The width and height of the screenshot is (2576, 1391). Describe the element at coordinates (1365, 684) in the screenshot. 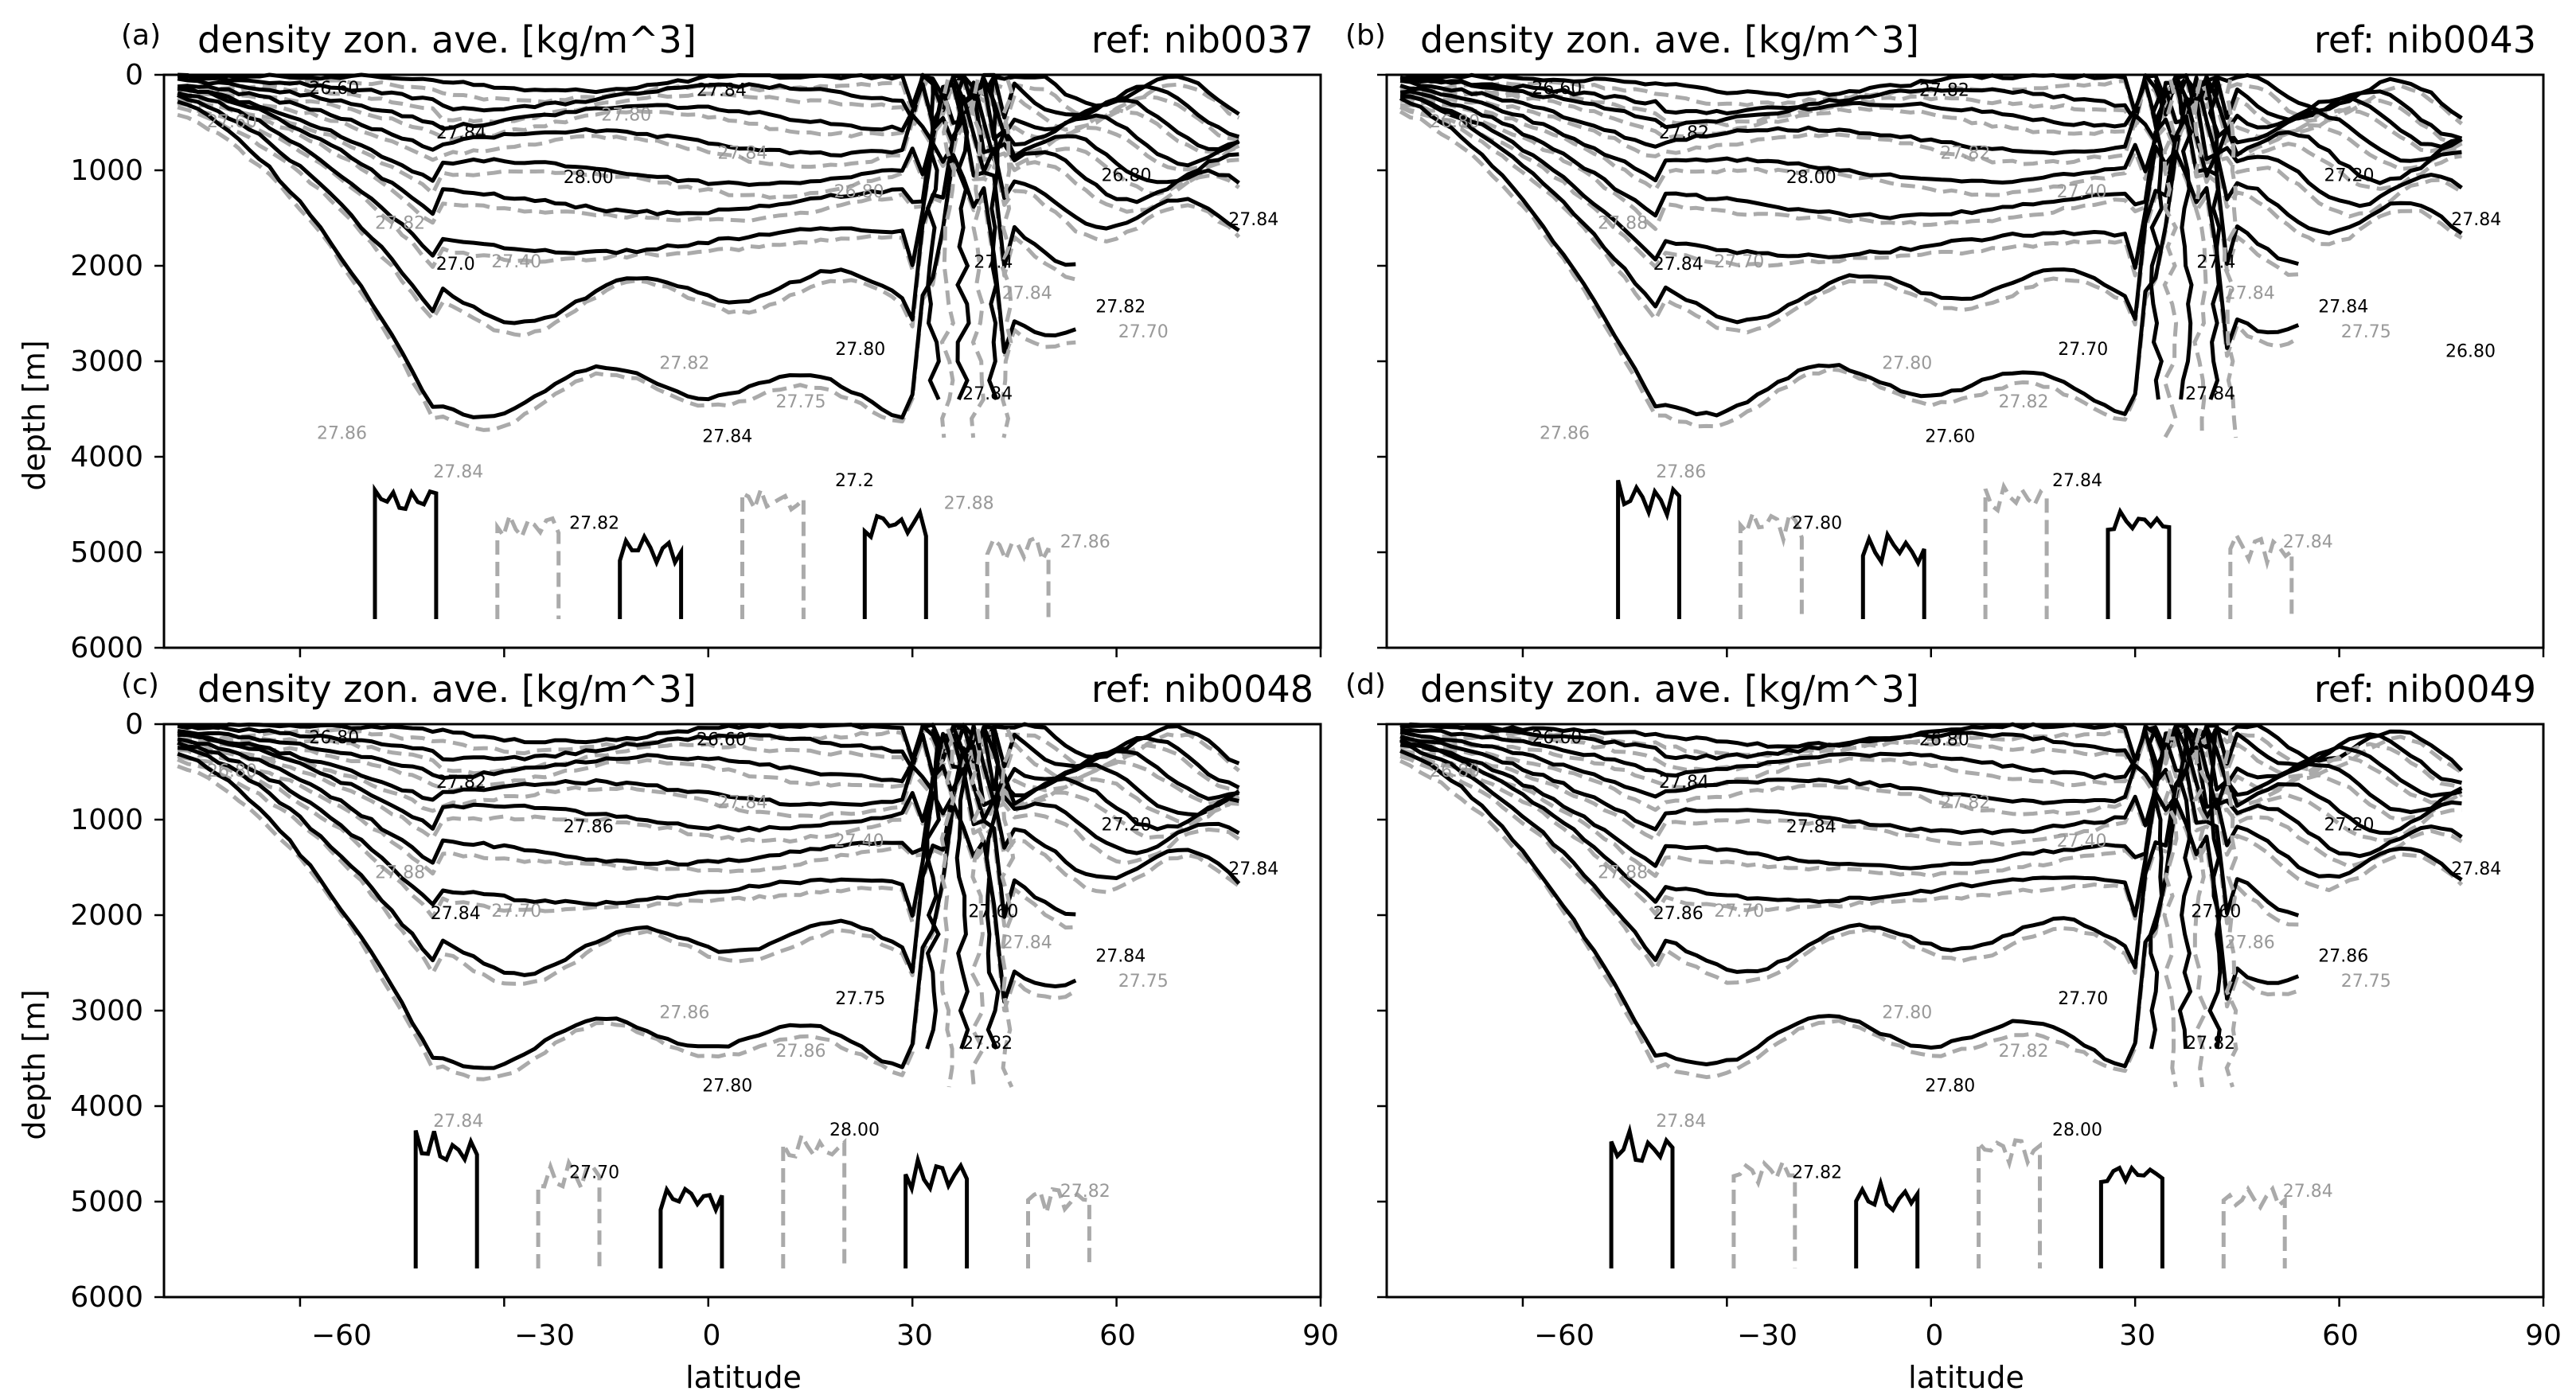

I see `panel-label-d: (d)` at that location.